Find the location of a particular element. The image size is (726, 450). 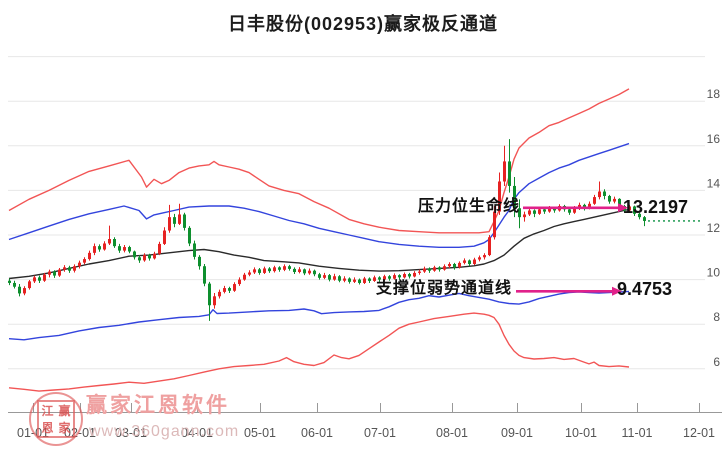

x-axis-label: 04-01 is located at coordinates (197, 433).